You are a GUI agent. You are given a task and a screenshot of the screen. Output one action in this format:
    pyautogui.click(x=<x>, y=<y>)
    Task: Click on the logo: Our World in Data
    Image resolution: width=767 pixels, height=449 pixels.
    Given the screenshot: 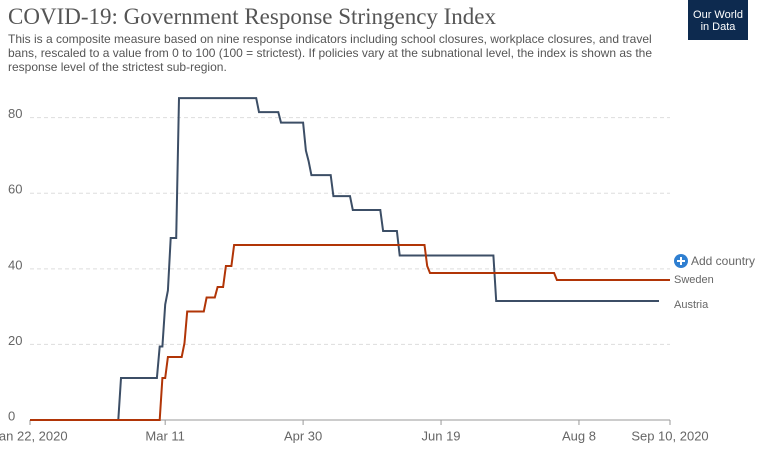 What is the action you would take?
    pyautogui.click(x=718, y=20)
    